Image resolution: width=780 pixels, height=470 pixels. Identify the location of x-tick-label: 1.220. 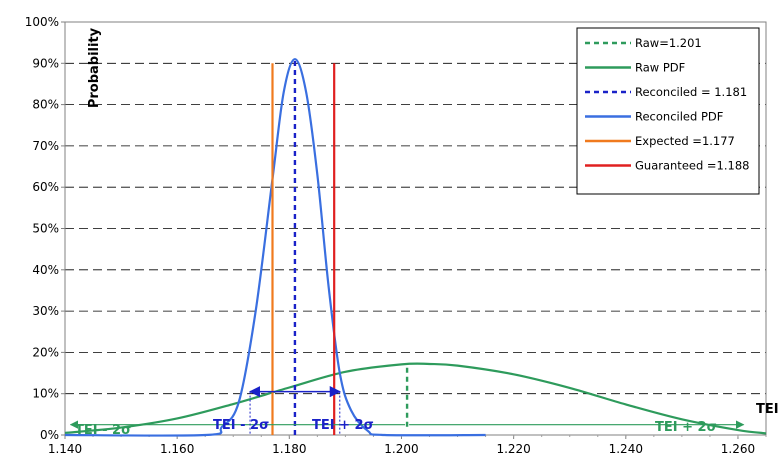
(513, 449).